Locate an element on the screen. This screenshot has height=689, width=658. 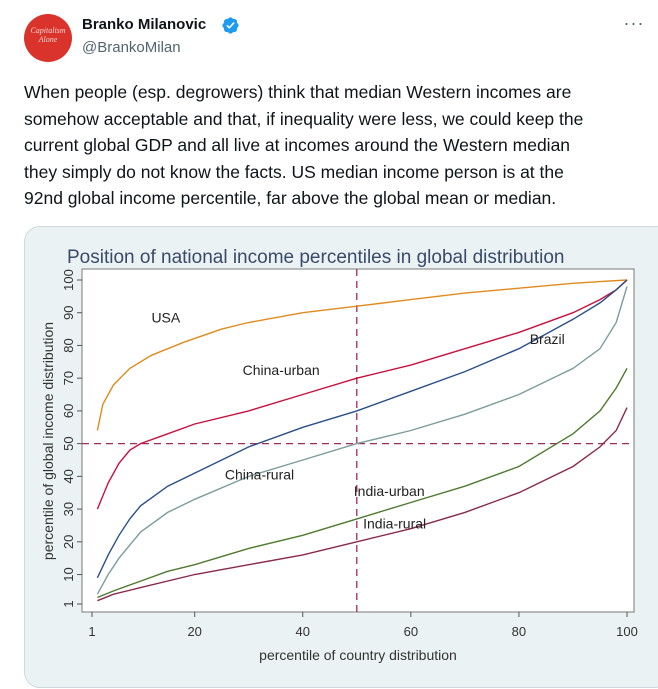
x-tick-label: 100 is located at coordinates (627, 631).